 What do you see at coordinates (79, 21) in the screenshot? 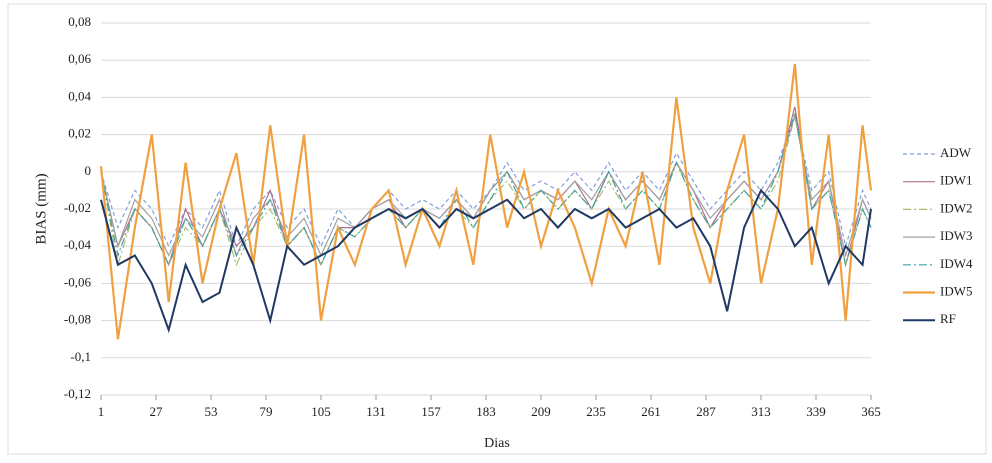
I see `y-tick-label: 0,08` at bounding box center [79, 21].